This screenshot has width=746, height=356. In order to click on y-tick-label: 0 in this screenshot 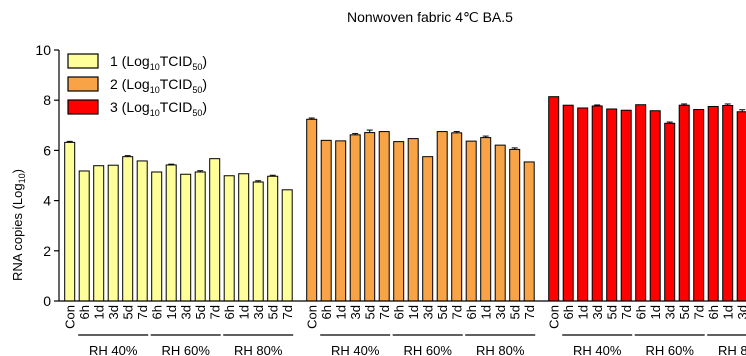, I will do `click(47, 301)`.